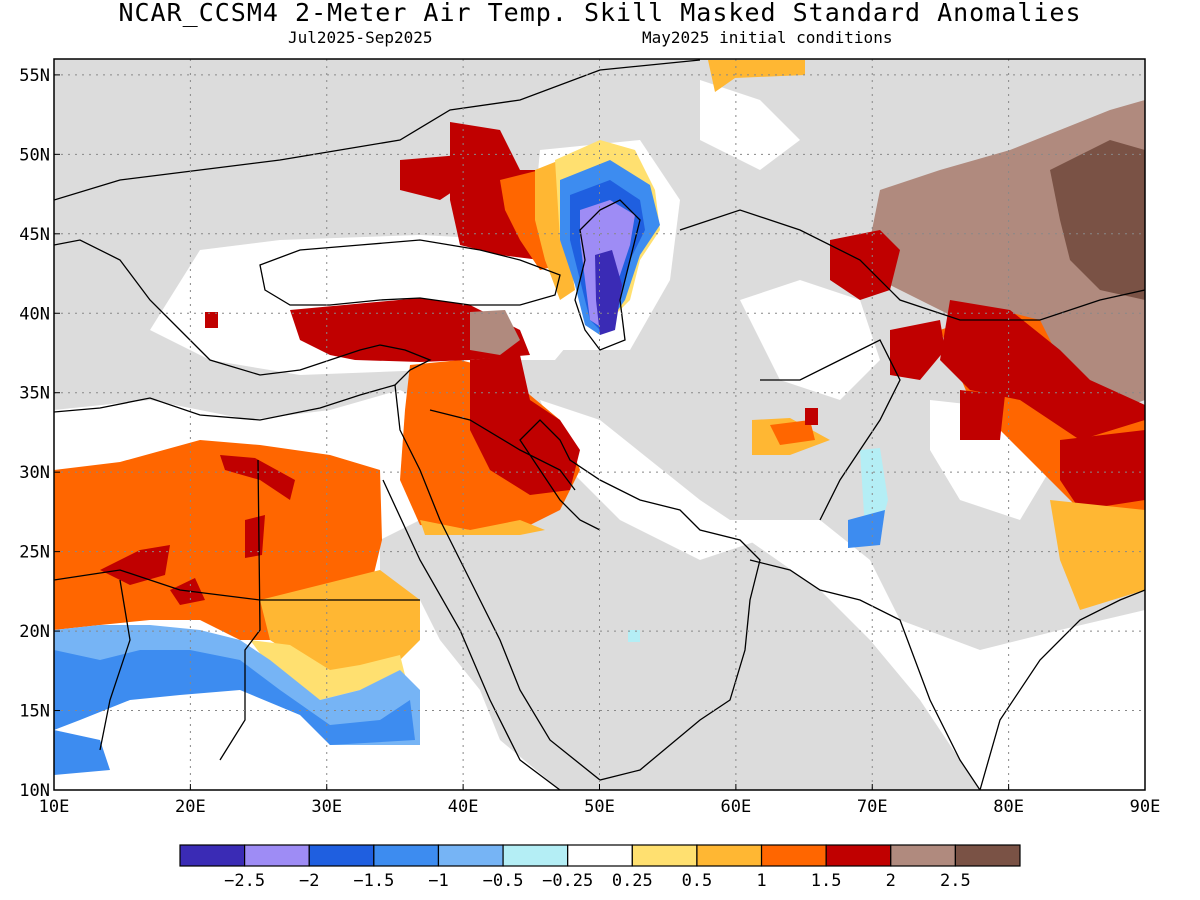 The width and height of the screenshot is (1200, 900). I want to click on x-tick-label: 30E, so click(326, 807).